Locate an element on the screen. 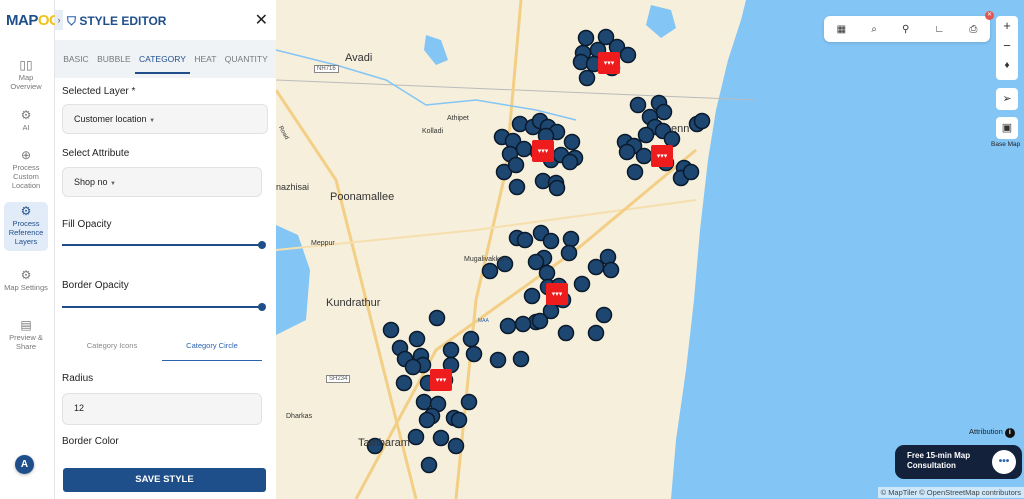 The image size is (1024, 499). tab-heat: HEAT is located at coordinates (205, 59).